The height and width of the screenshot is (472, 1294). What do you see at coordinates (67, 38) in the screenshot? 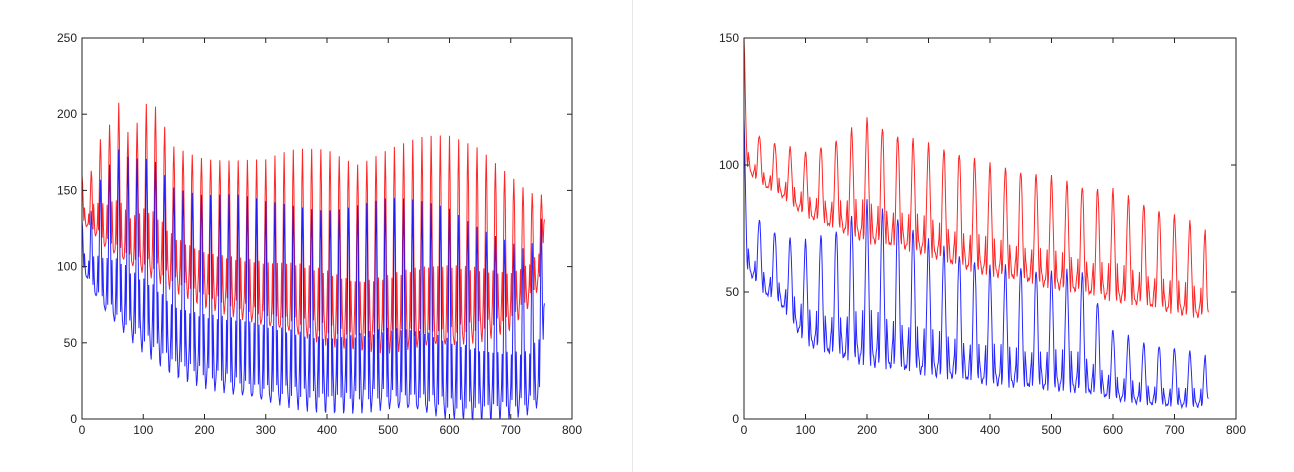
I see `y-tick-label: 250` at bounding box center [67, 38].